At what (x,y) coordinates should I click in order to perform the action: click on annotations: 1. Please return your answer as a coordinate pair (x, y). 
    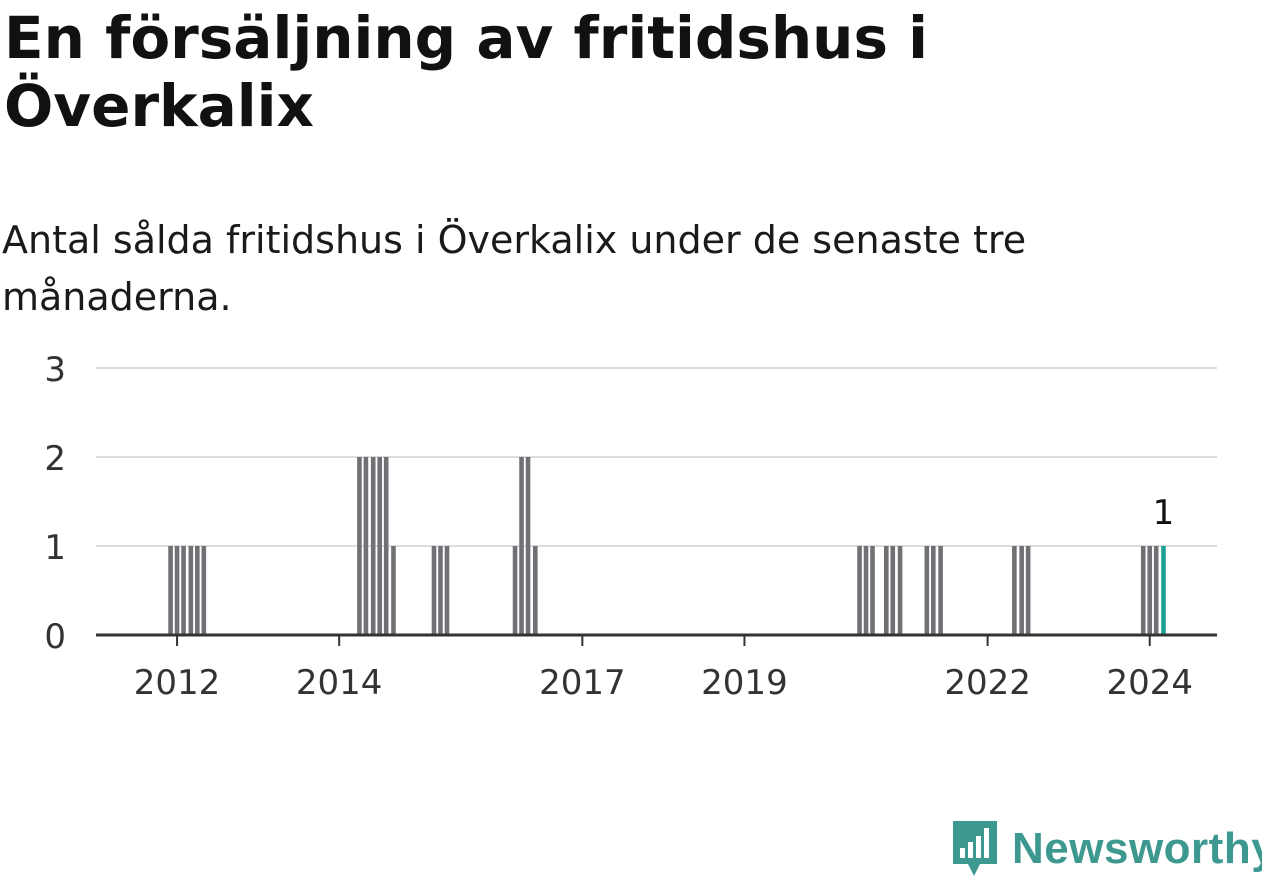
    Looking at the image, I should click on (1164, 513).